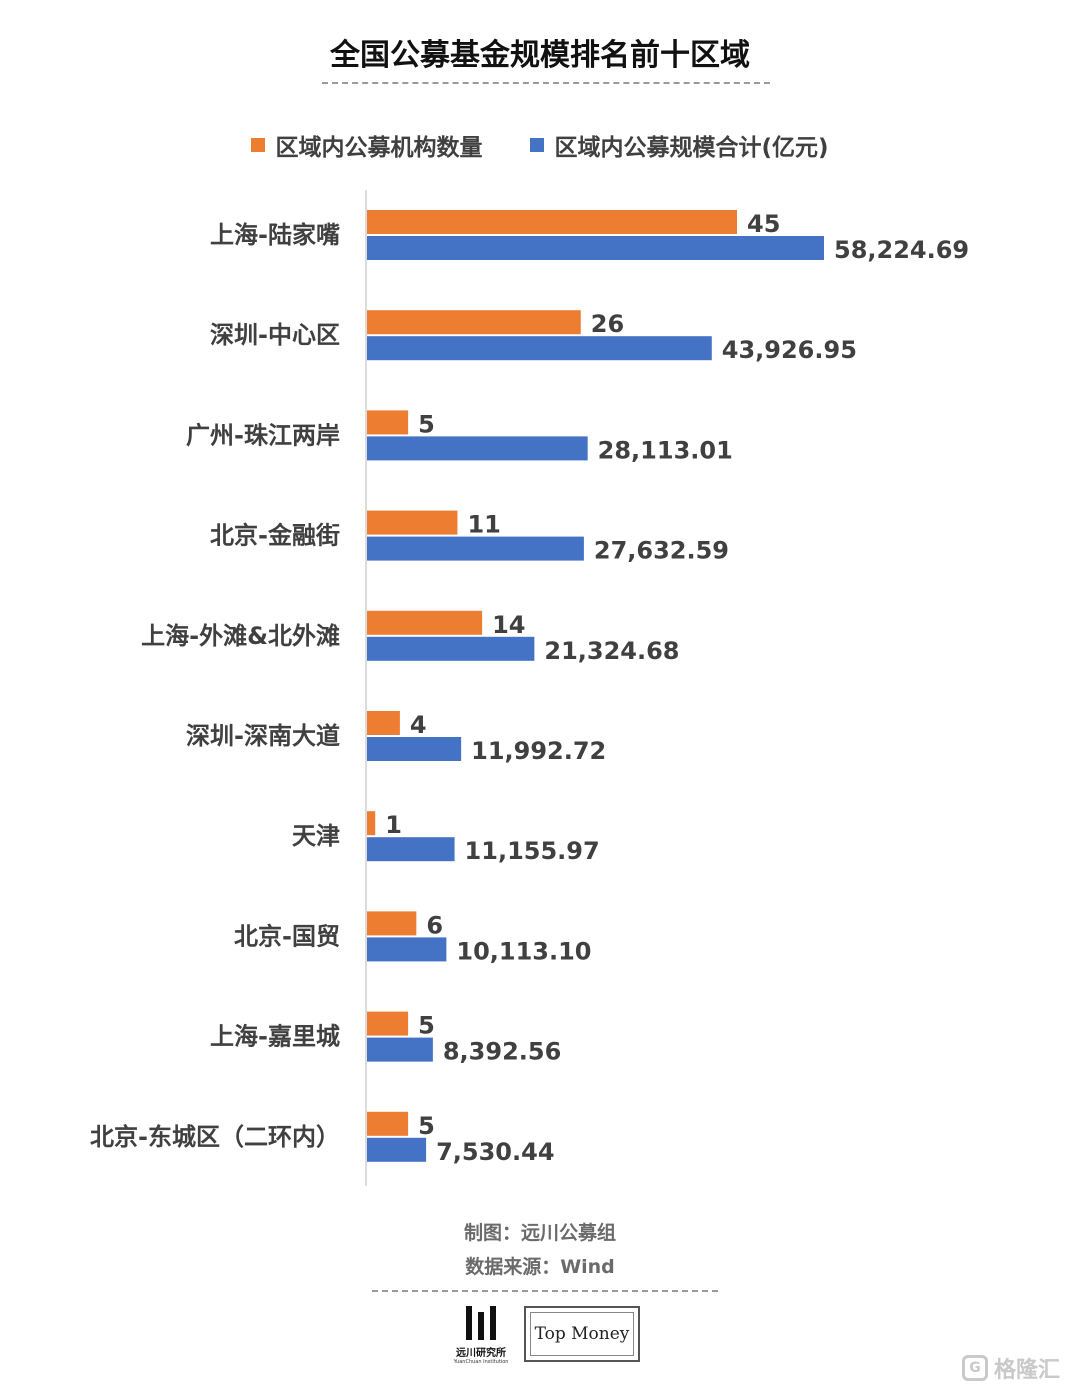  What do you see at coordinates (275, 1037) in the screenshot?
I see `category-label: 上海-嘉里城` at bounding box center [275, 1037].